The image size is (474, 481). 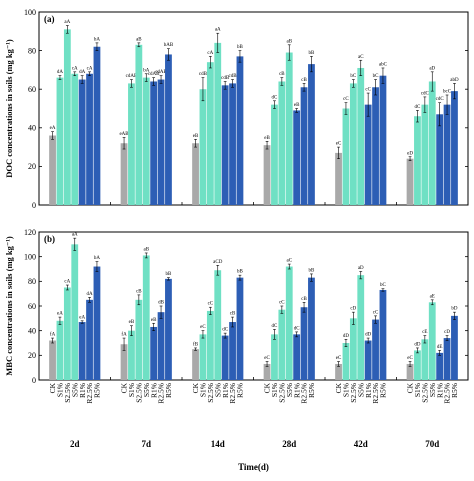 What do you see at coordinates (32, 128) in the screenshot?
I see `y-tick-label: 40` at bounding box center [32, 128].